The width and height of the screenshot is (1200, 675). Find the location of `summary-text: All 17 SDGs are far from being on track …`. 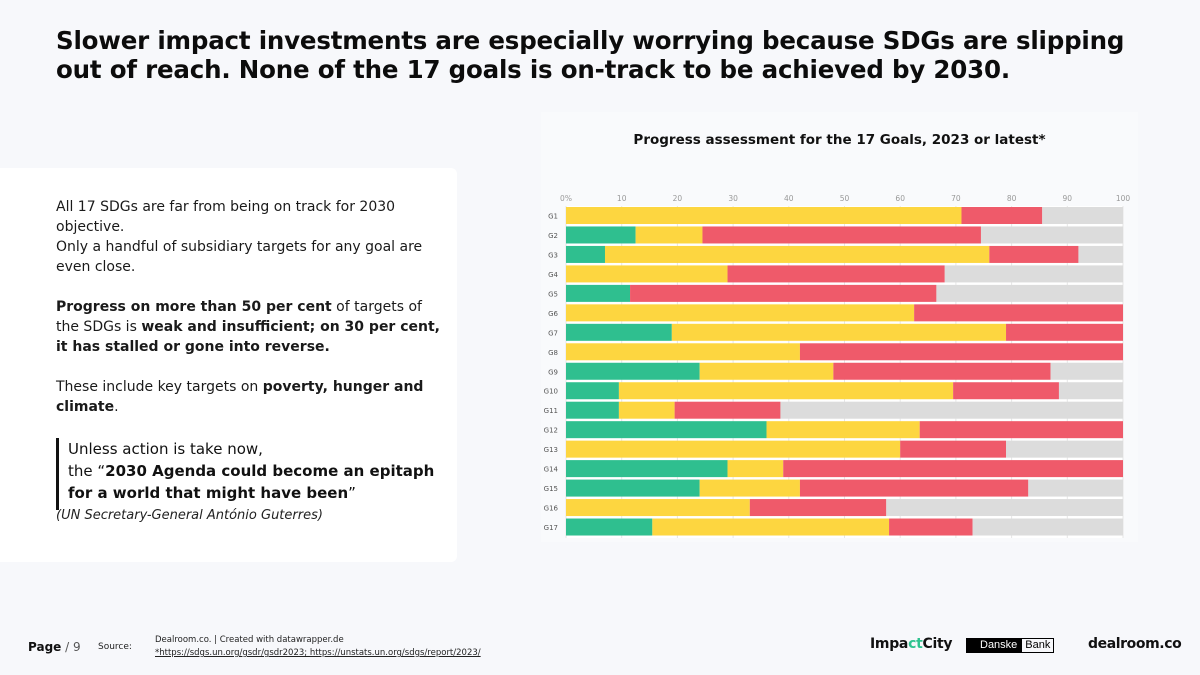

summary-text: All 17 SDGs are far from being on track … is located at coordinates (248, 317).